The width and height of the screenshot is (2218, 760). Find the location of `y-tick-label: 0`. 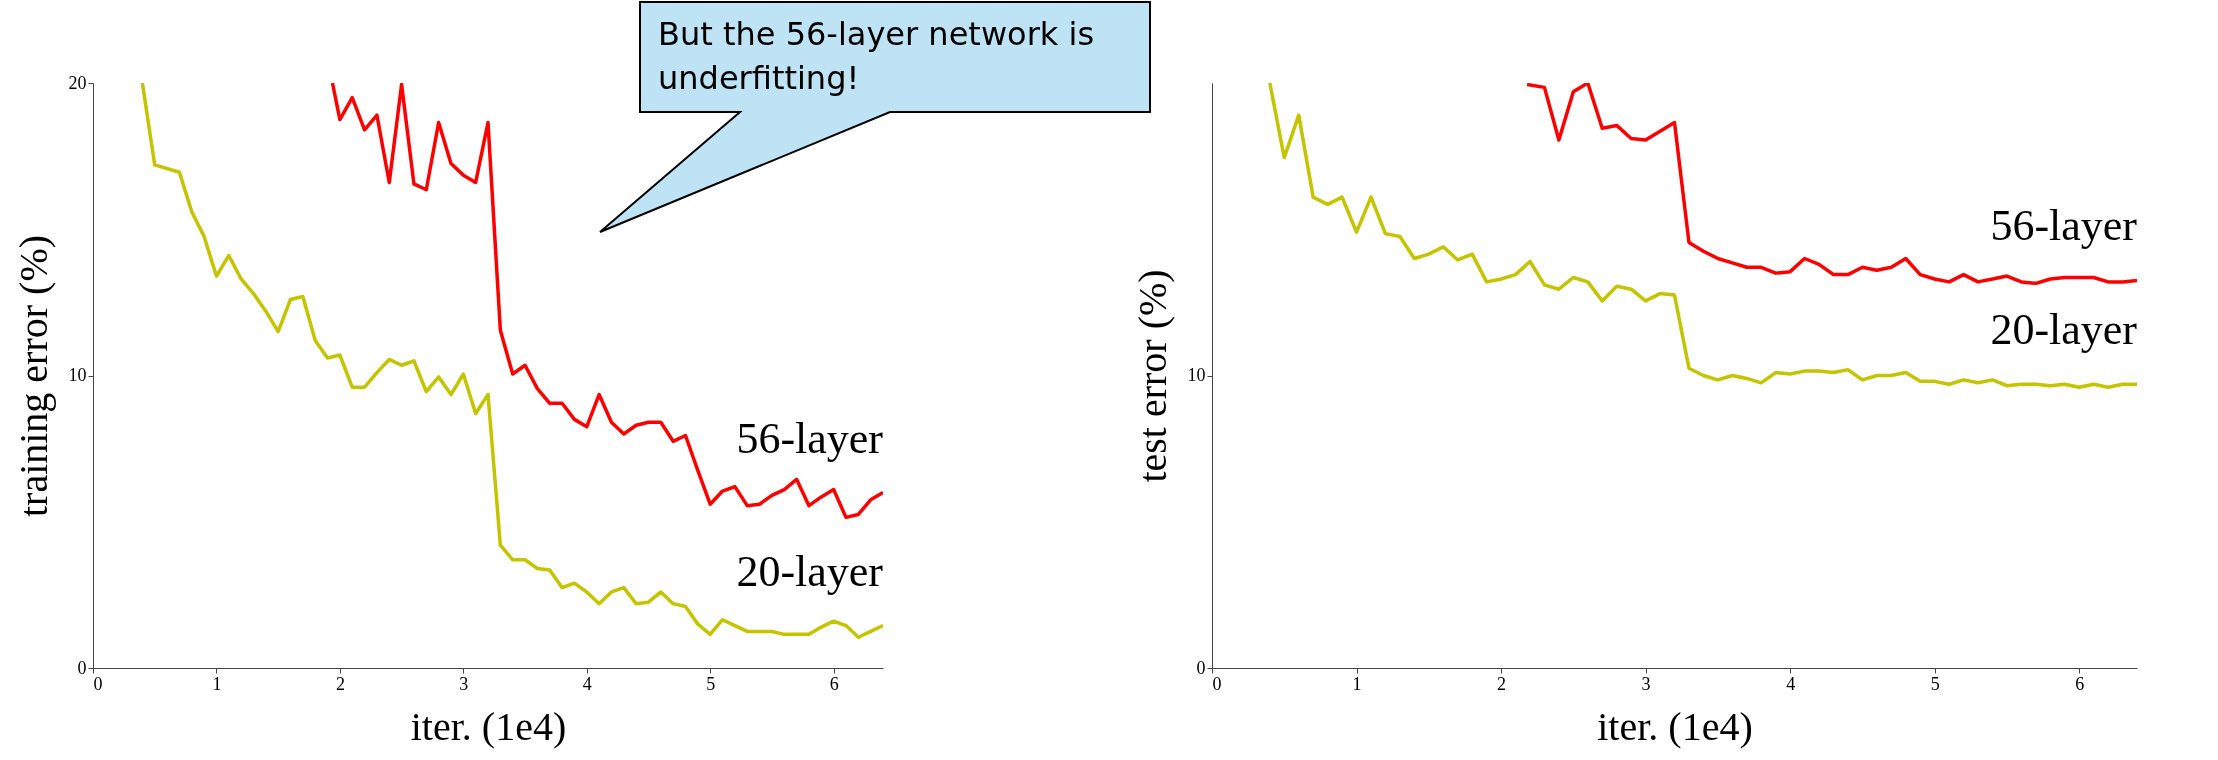

y-tick-label: 0 is located at coordinates (82, 667).